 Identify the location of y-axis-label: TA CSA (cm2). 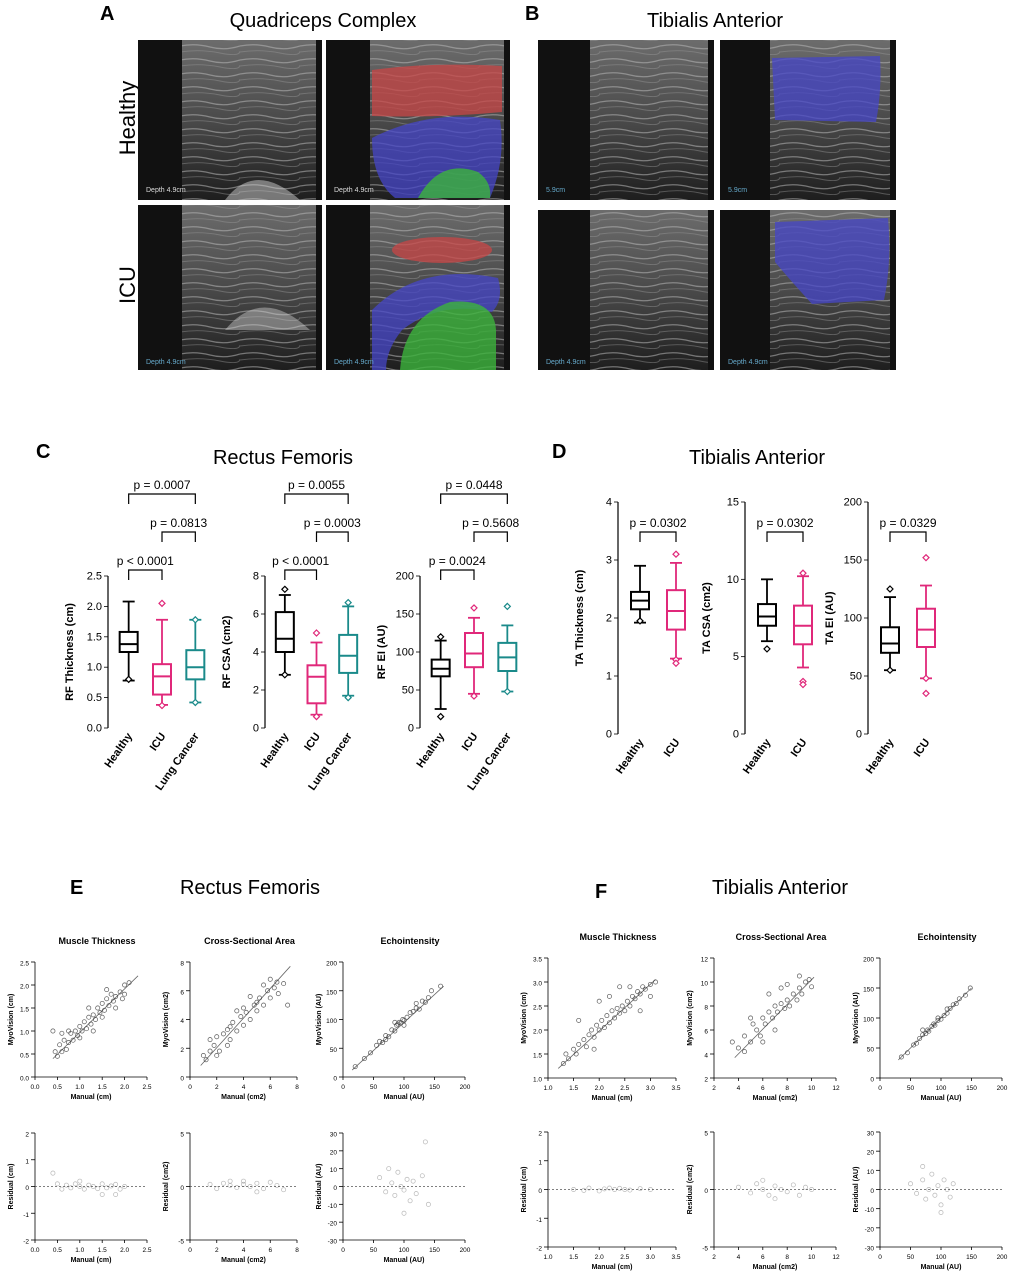
(707, 618).